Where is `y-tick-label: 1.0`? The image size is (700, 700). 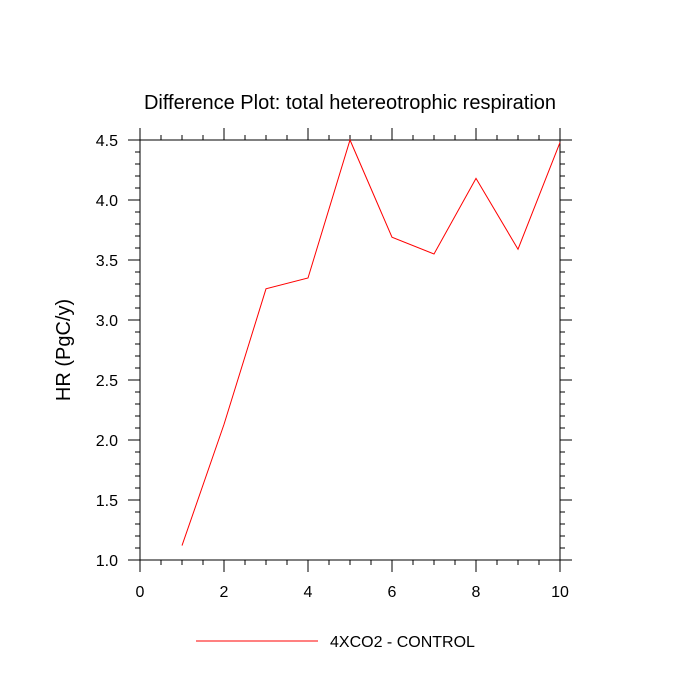 y-tick-label: 1.0 is located at coordinates (107, 561).